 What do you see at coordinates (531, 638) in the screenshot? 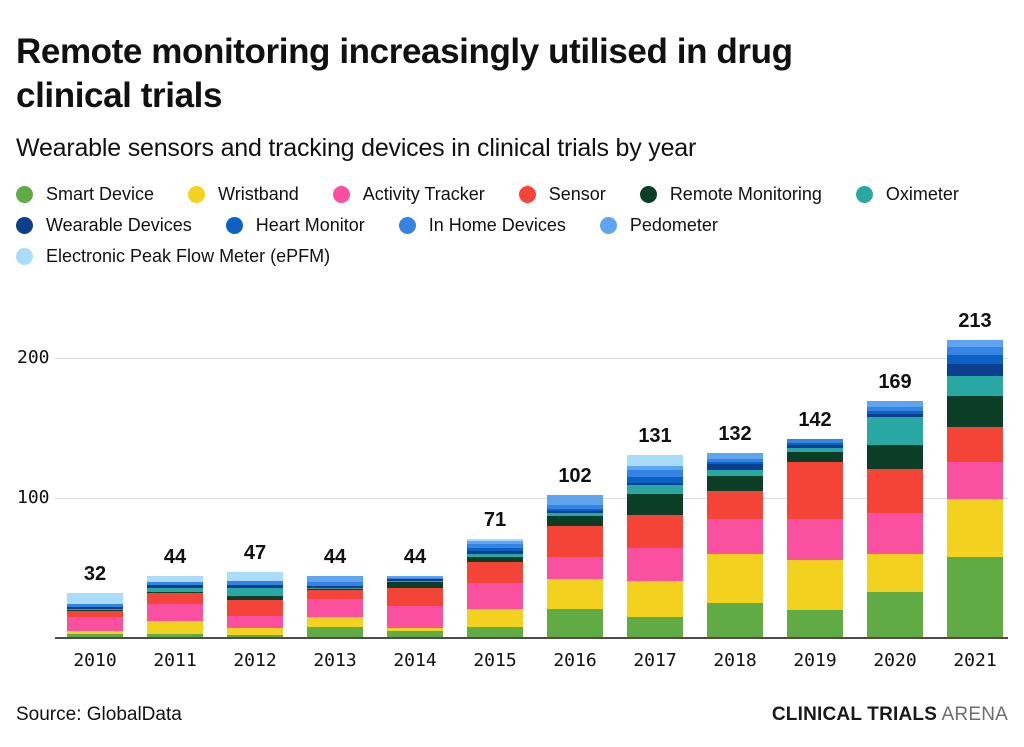
I see `x-axis-line` at bounding box center [531, 638].